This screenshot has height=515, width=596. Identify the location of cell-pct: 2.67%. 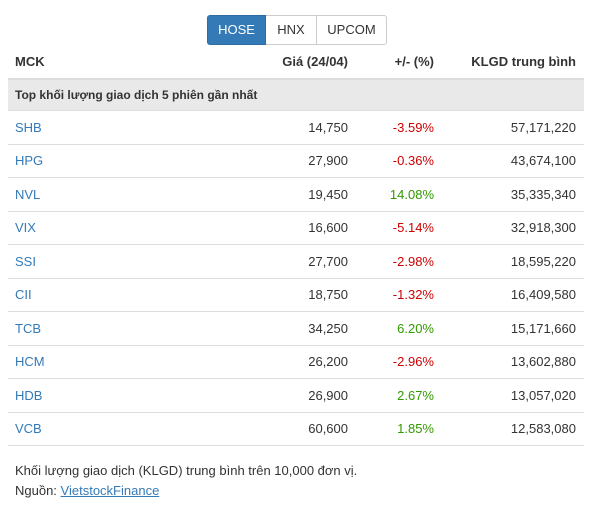
(415, 395).